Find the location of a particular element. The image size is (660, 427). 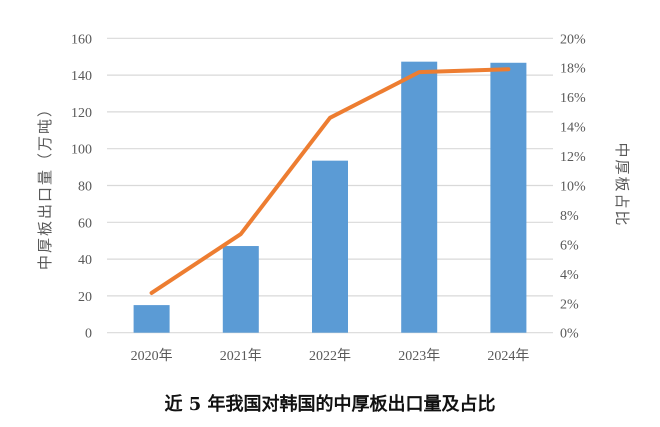

right-axis-title: 中厚板占比 is located at coordinates (622, 184).